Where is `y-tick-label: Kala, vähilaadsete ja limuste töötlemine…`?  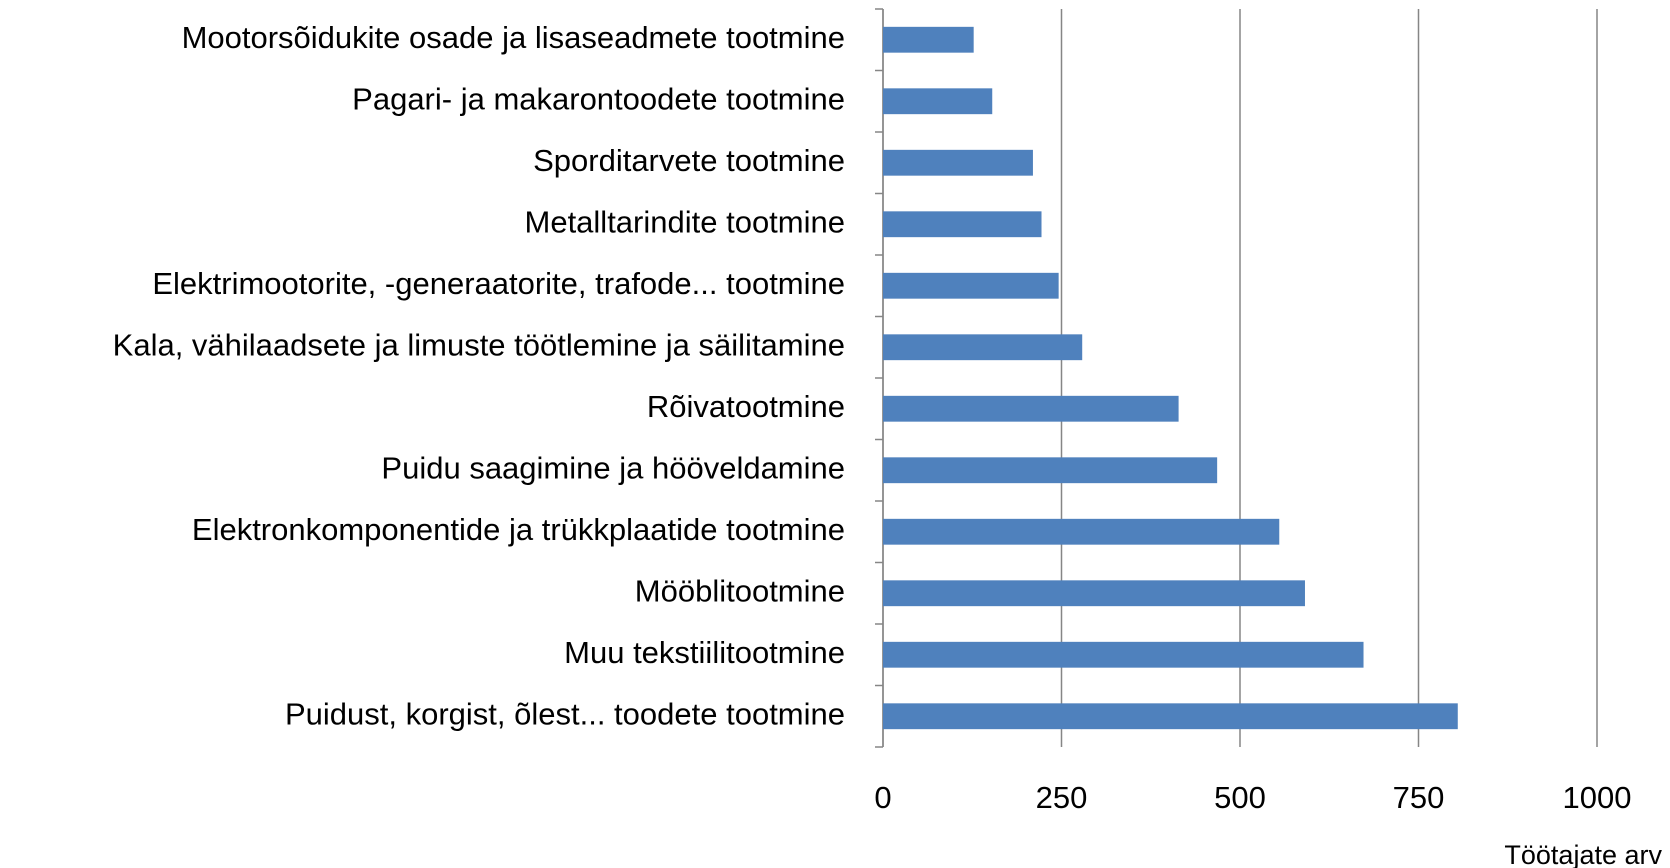 y-tick-label: Kala, vähilaadsete ja limuste töötlemine… is located at coordinates (479, 344).